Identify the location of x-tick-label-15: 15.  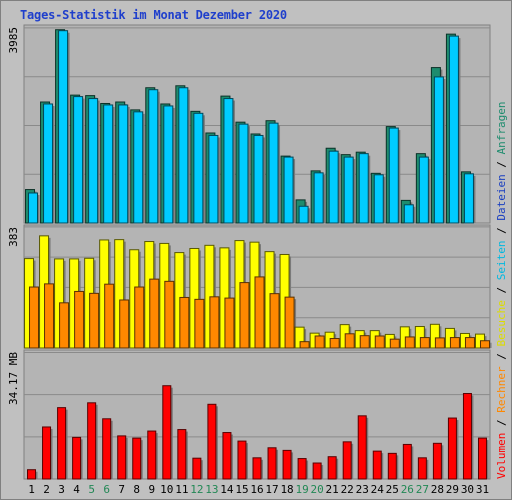
(241, 489).